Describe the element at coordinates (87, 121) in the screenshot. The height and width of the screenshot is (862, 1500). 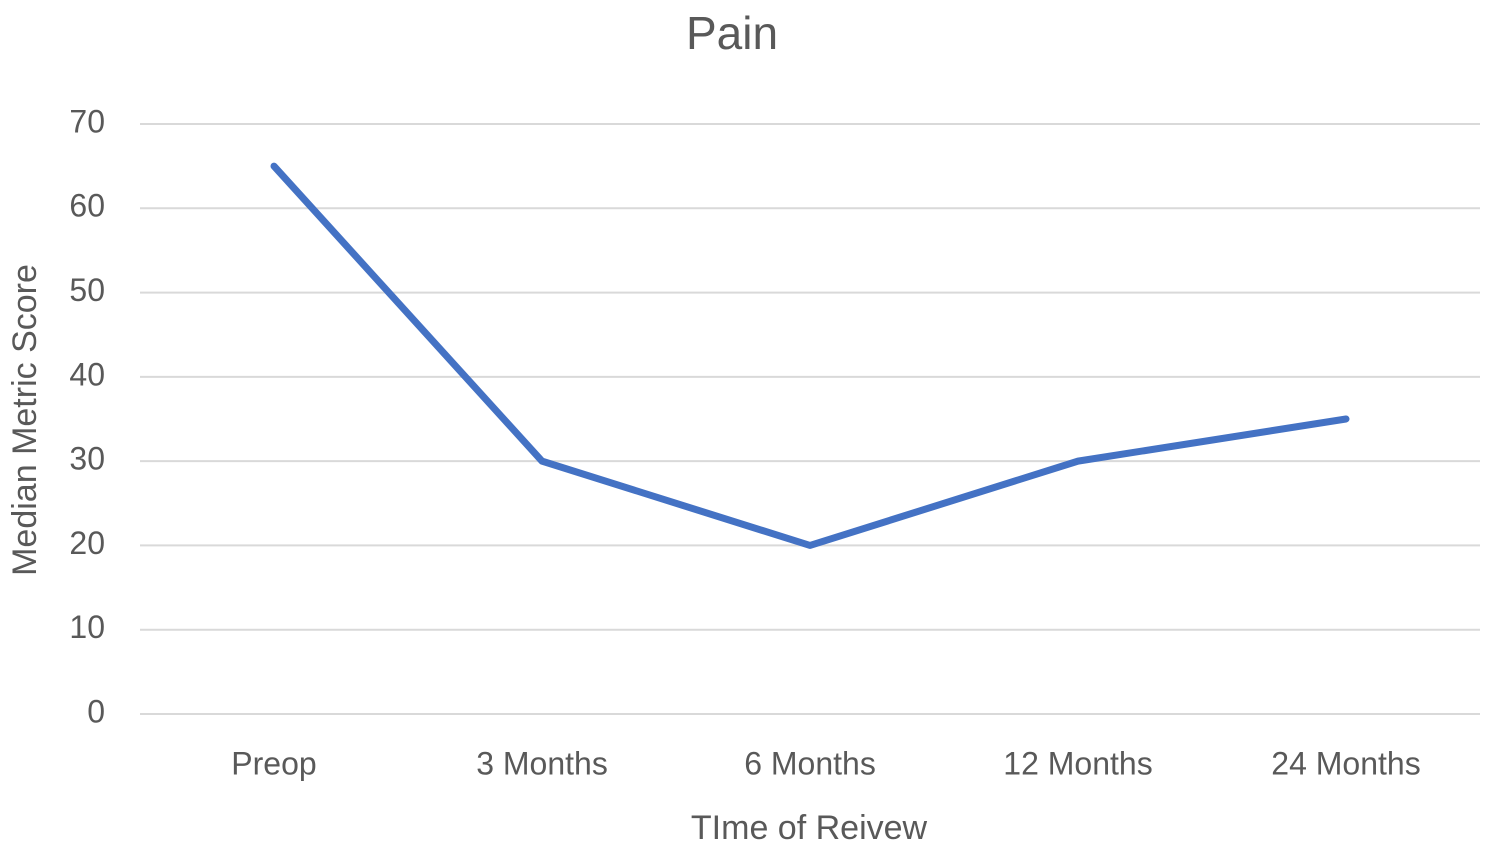
I see `y-tick-label: 70` at that location.